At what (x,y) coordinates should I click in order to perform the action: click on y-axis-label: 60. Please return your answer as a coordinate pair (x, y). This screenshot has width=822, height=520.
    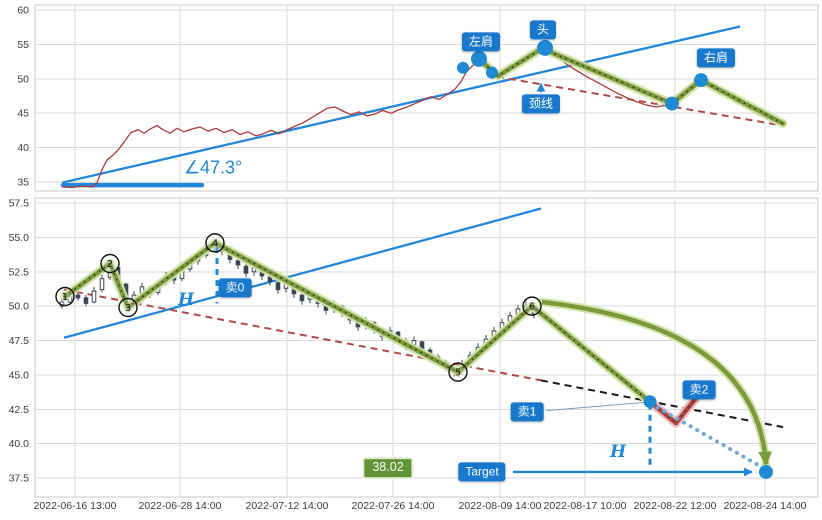
    Looking at the image, I should click on (23, 11).